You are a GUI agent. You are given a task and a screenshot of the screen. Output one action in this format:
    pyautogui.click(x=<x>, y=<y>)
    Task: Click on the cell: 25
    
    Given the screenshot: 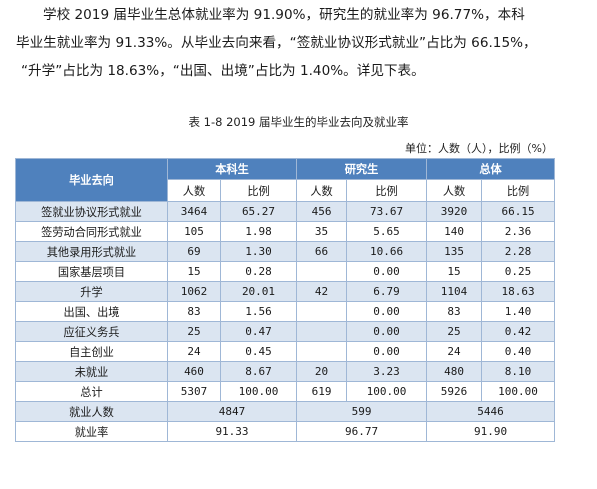 What is the action you would take?
    pyautogui.click(x=194, y=331)
    